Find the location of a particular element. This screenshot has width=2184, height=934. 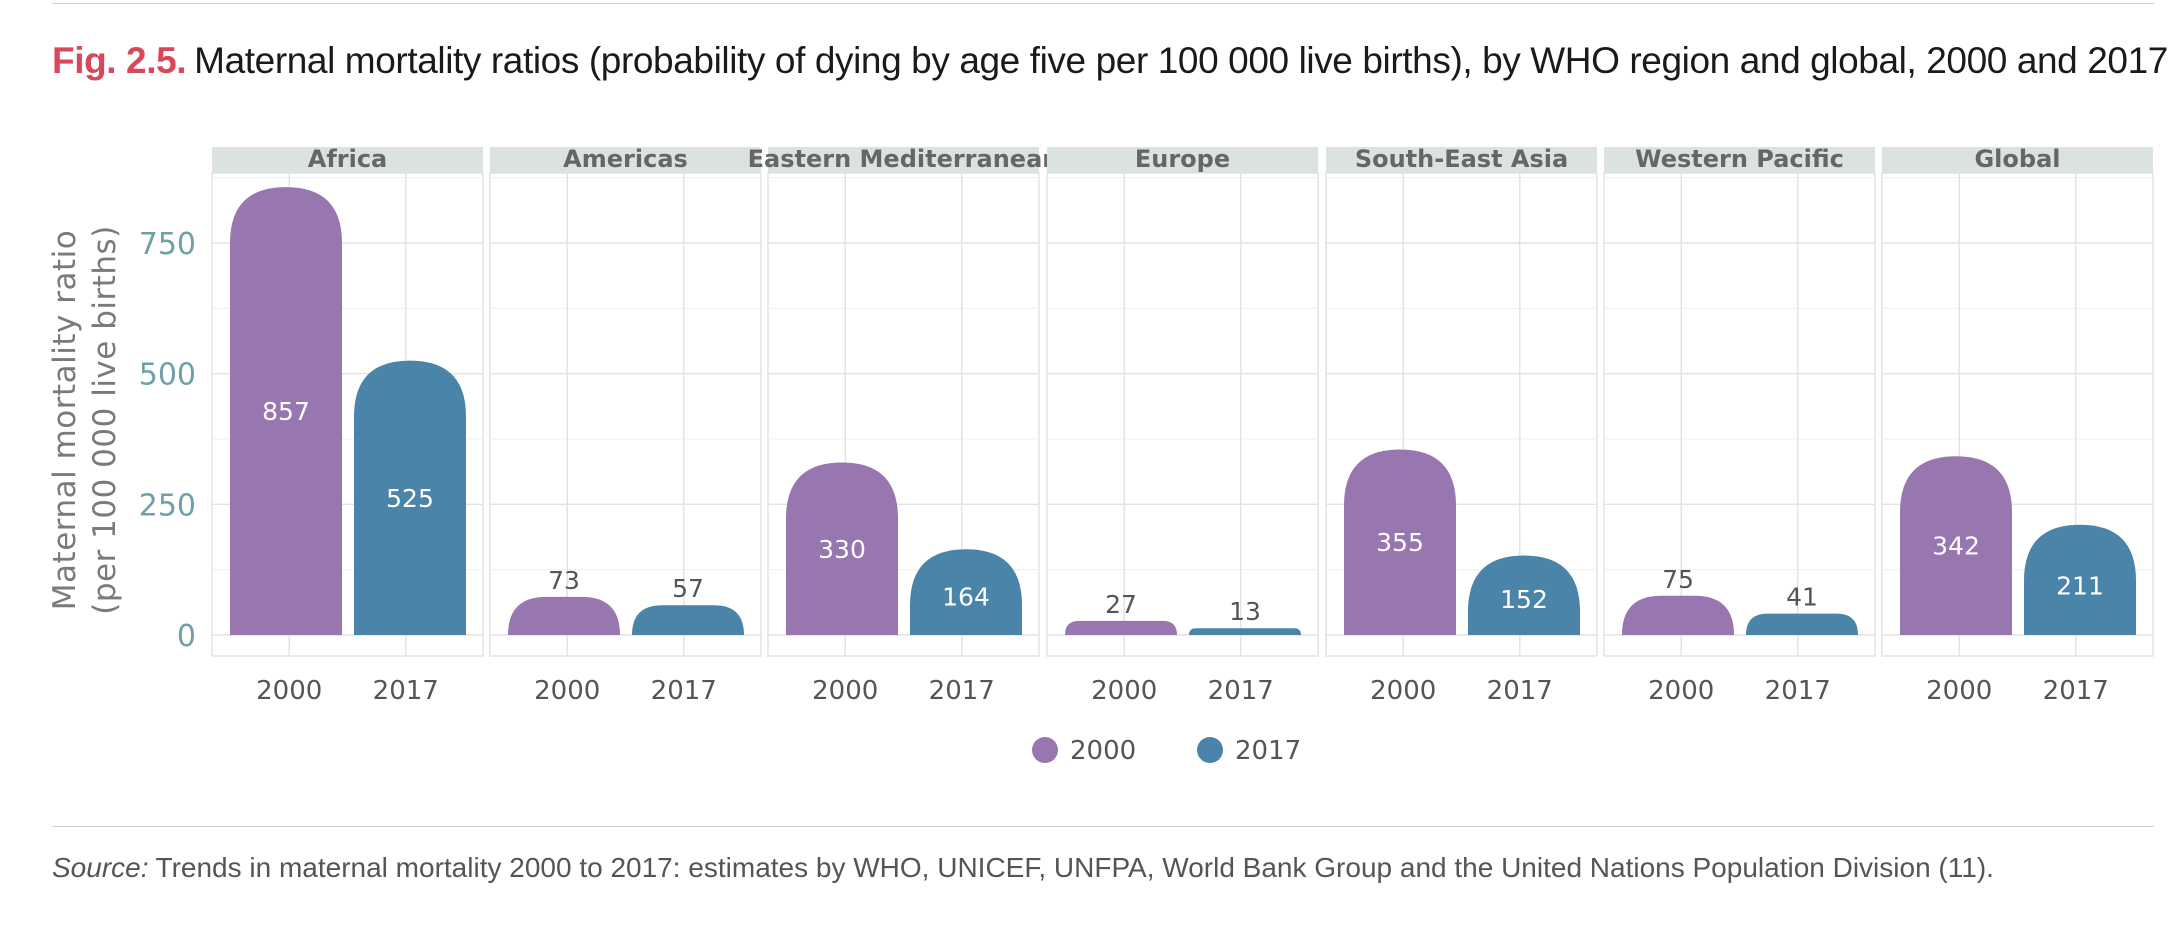

panel-africa: Africa 857 525 2000 2017 is located at coordinates (347, 425).